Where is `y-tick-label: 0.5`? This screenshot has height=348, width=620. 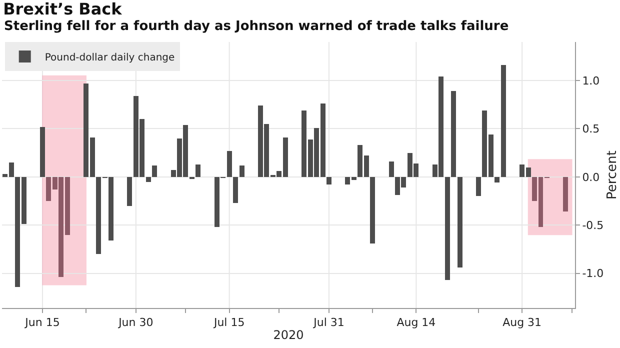 y-tick-label: 0.5 is located at coordinates (591, 129).